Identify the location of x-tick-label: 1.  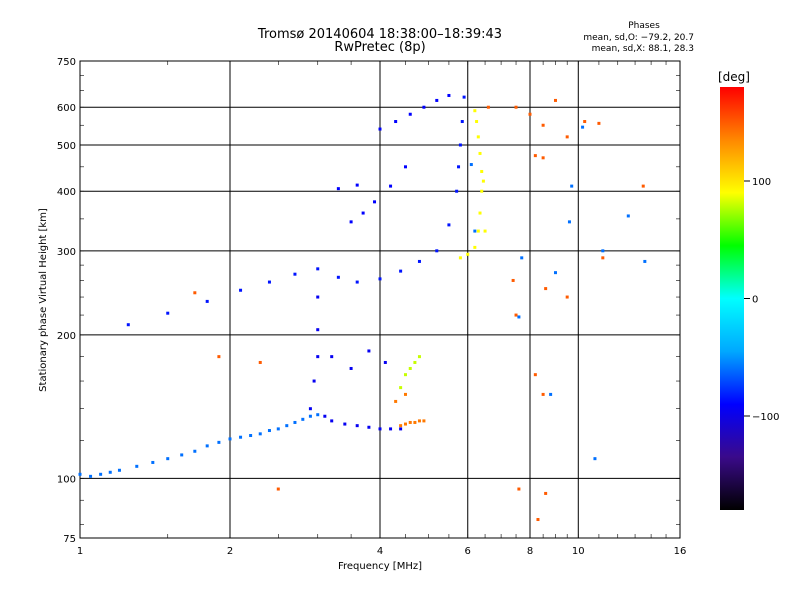
(80, 551).